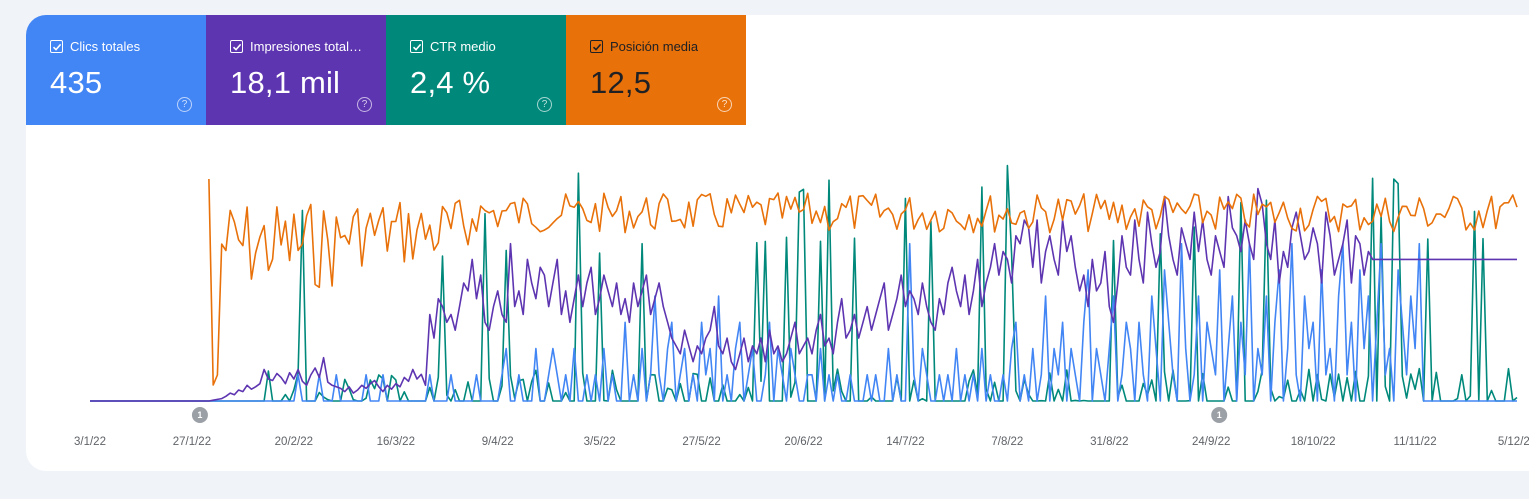 This screenshot has width=1529, height=499. Describe the element at coordinates (1007, 442) in the screenshot. I see `x-tick-label: 7/8/22` at that location.